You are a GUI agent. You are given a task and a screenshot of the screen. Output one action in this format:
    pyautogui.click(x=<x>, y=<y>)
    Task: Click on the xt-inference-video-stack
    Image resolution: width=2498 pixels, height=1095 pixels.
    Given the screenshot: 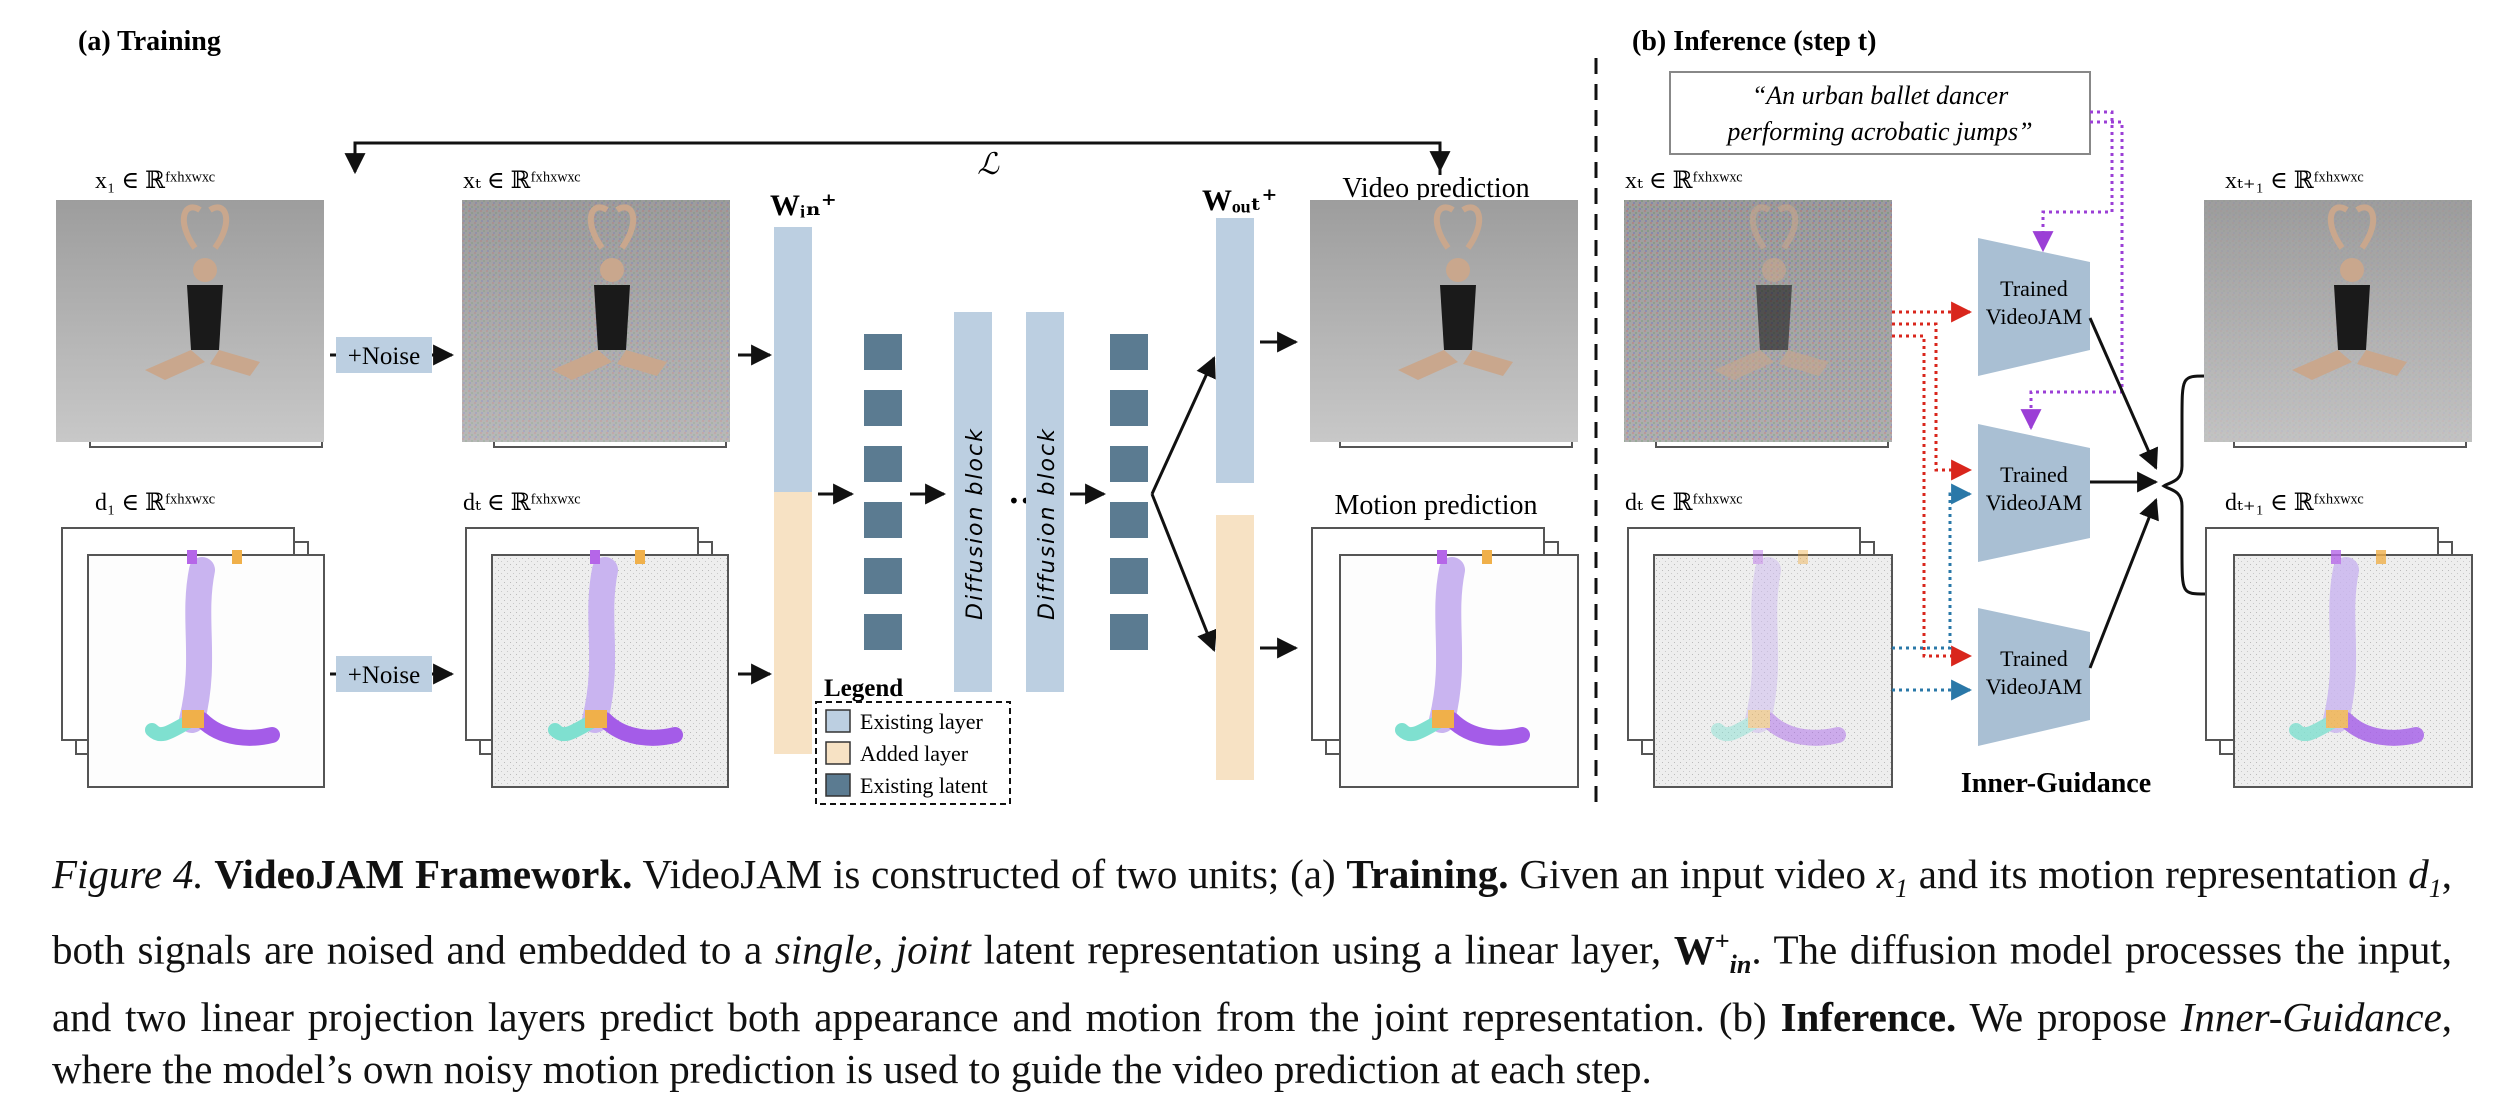 What is the action you would take?
    pyautogui.click(x=1758, y=324)
    